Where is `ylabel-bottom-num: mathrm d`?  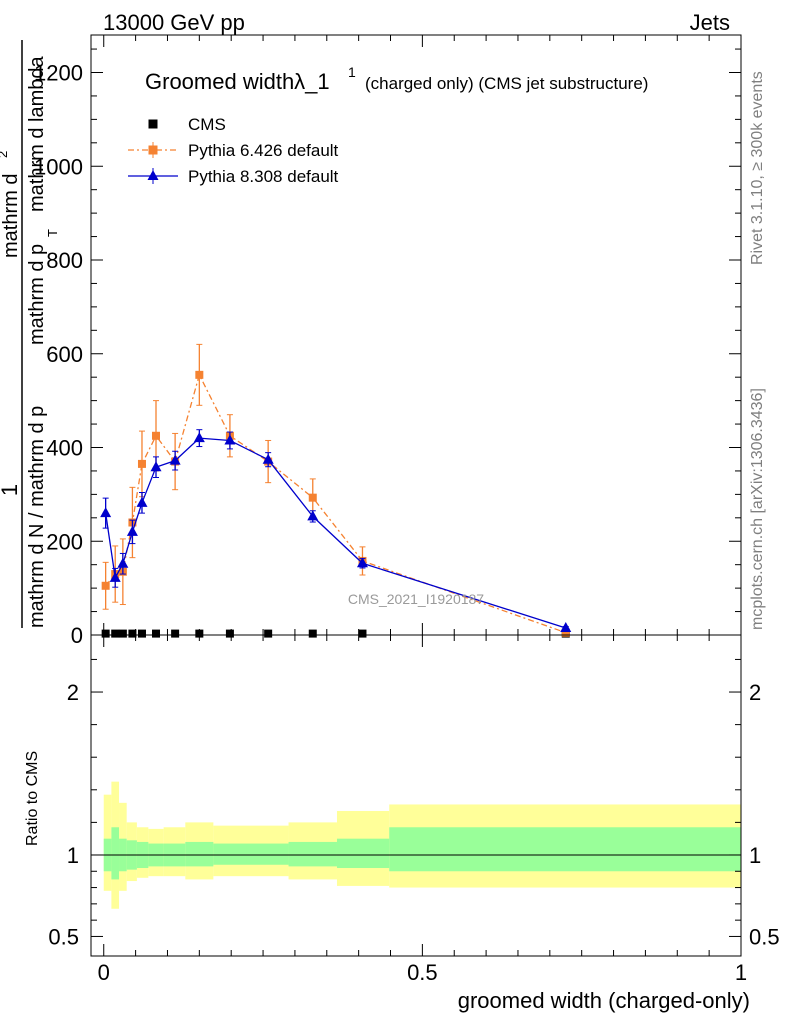
ylabel-bottom-num: mathrm d is located at coordinates (11, 216).